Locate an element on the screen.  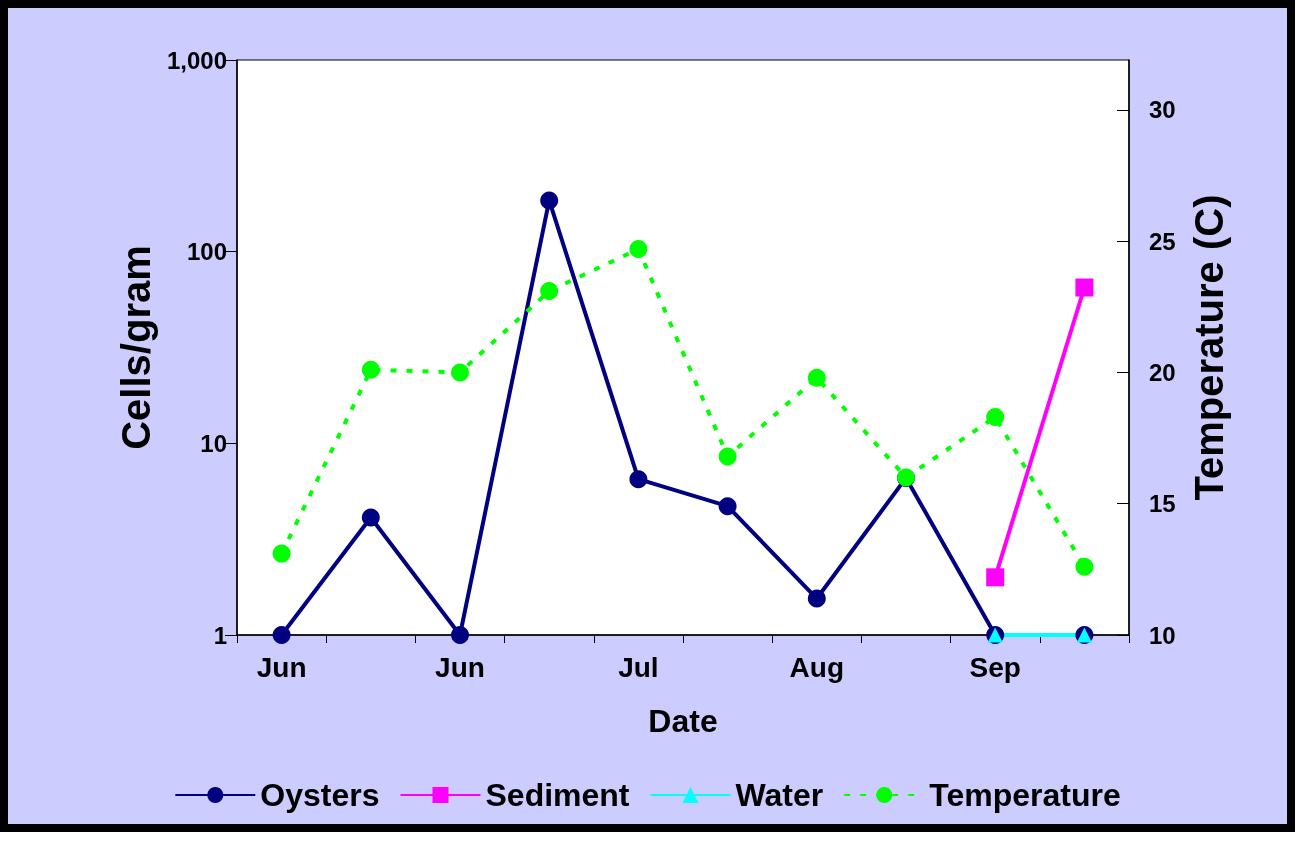
y2-tick-label: 30 is located at coordinates (1162, 110).